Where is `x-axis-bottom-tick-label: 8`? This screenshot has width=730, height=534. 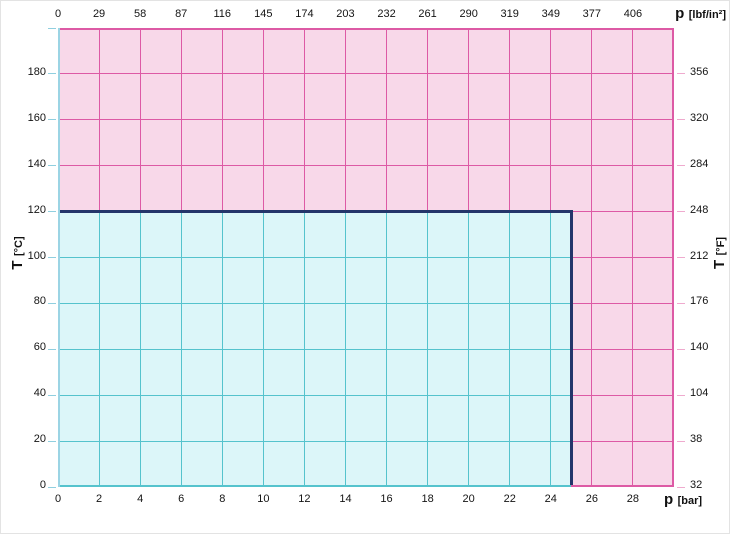
x-axis-bottom-tick-label: 8 is located at coordinates (222, 499).